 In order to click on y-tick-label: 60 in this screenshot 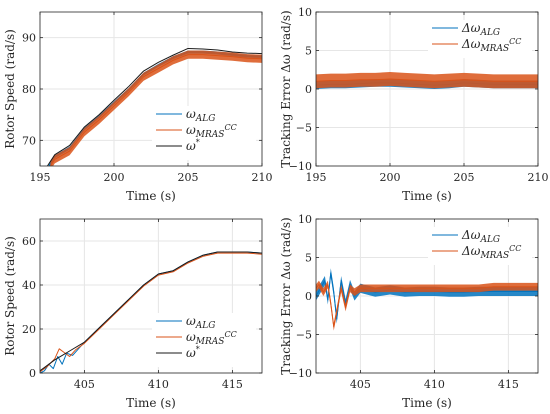, I will do `click(29, 241)`.